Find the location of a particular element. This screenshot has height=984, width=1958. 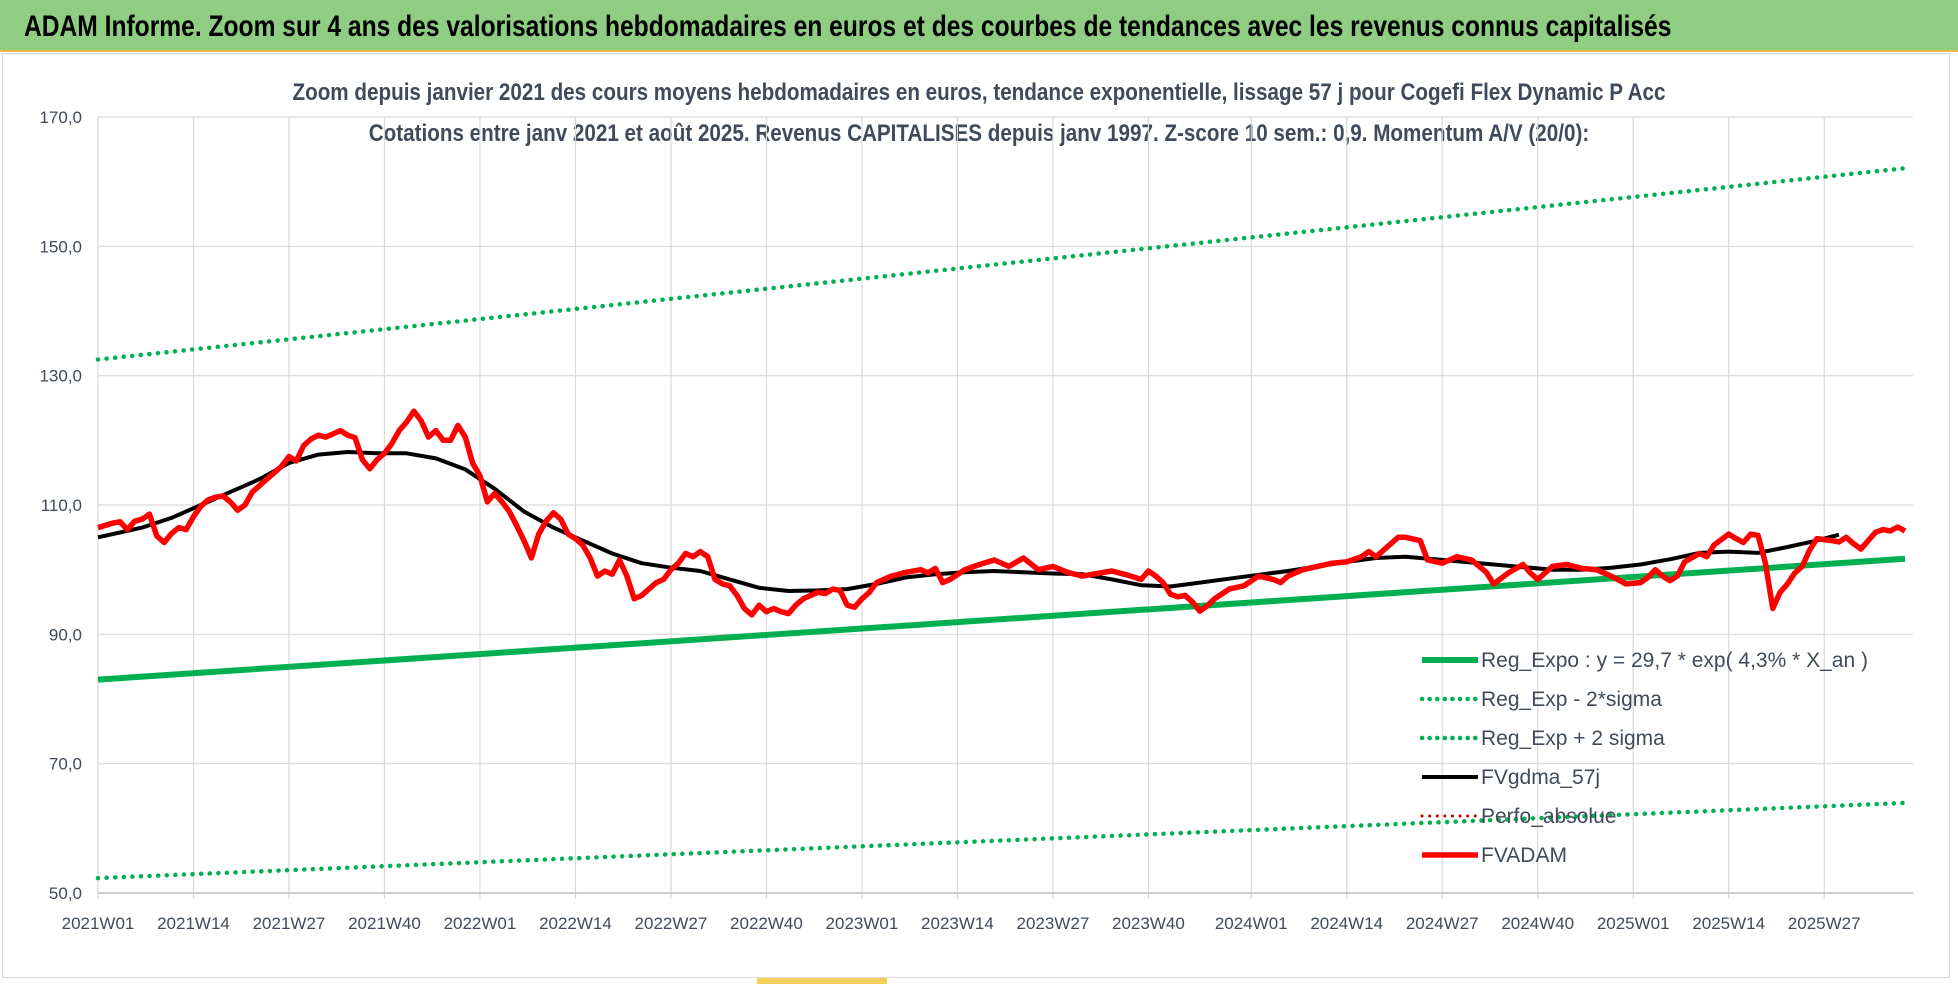

x-tick-label: 2022W14 is located at coordinates (575, 923).